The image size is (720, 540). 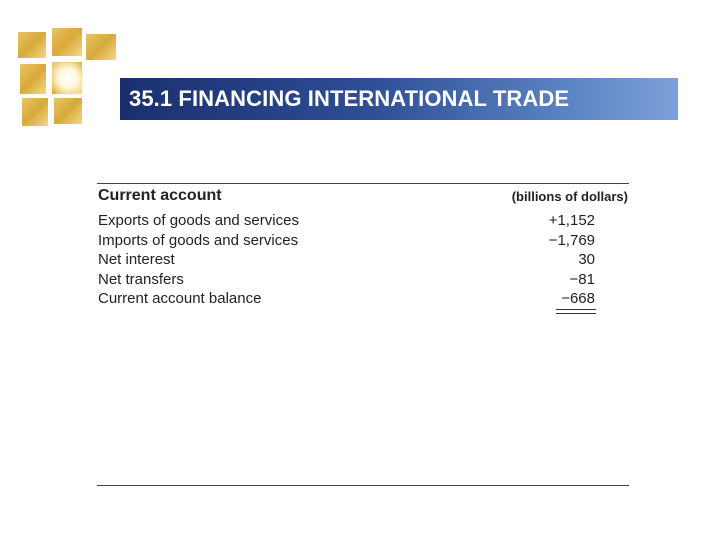 What do you see at coordinates (363, 485) in the screenshot?
I see `table-bottom-rule` at bounding box center [363, 485].